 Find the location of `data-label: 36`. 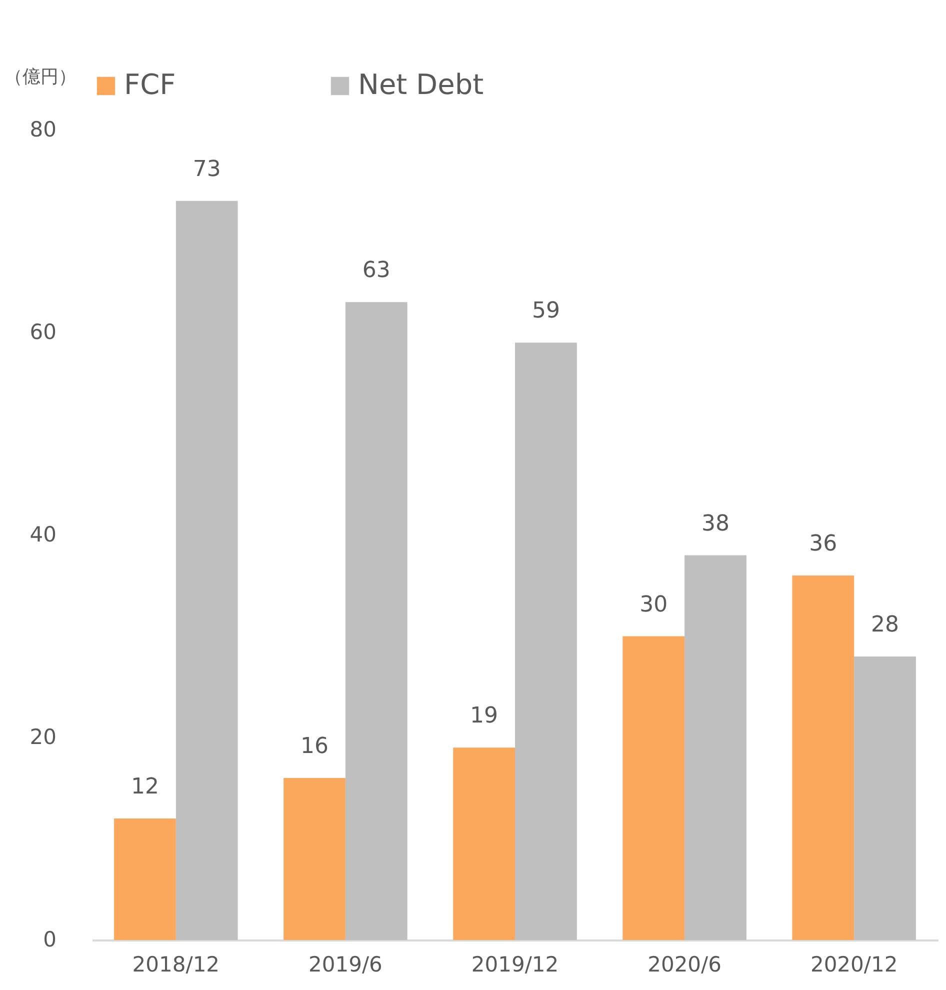

data-label: 36 is located at coordinates (823, 544).